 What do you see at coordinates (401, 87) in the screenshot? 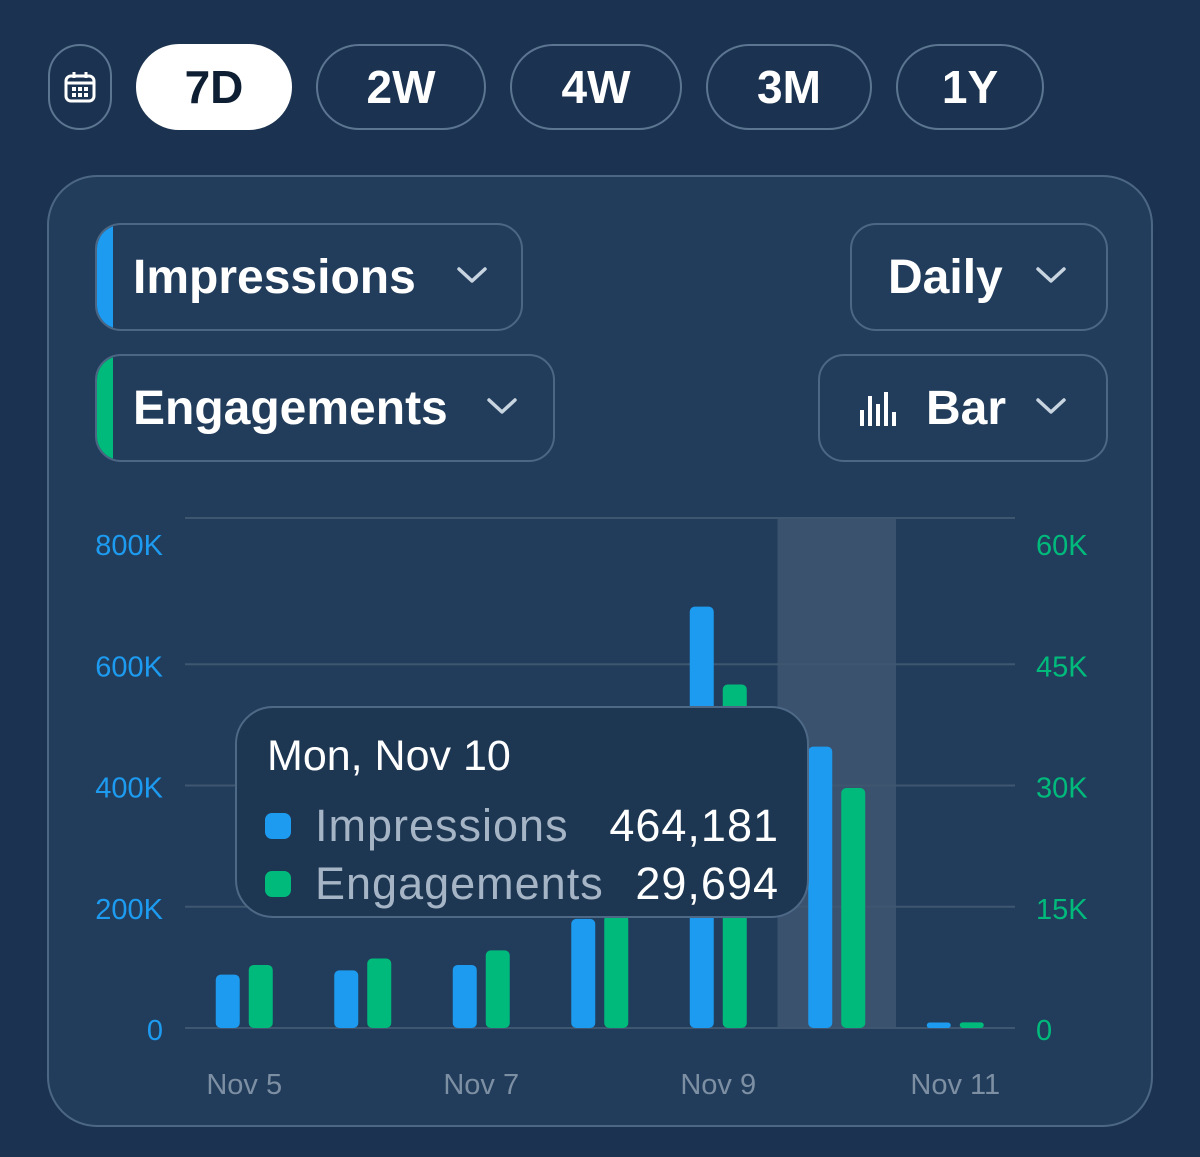
I see `range-option-2w: 2W` at bounding box center [401, 87].